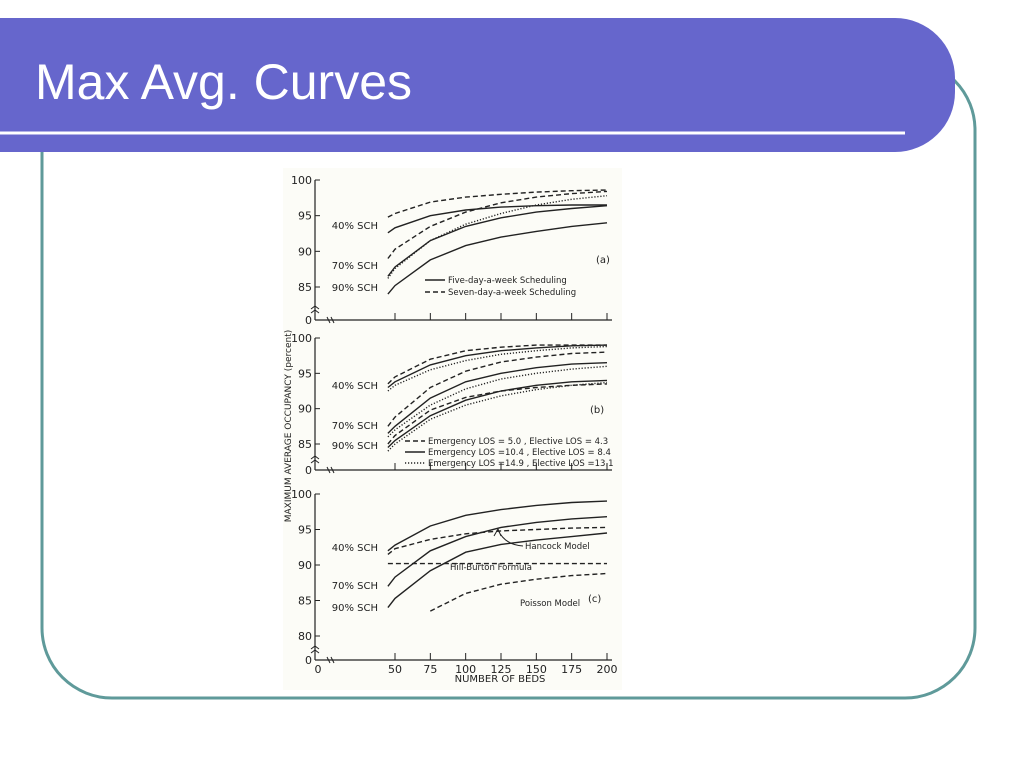 The height and width of the screenshot is (773, 1024). Describe the element at coordinates (519, 453) in the screenshot. I see `legend-label: Emergency LOS =10.4 , Elective LOS = 8.4` at that location.